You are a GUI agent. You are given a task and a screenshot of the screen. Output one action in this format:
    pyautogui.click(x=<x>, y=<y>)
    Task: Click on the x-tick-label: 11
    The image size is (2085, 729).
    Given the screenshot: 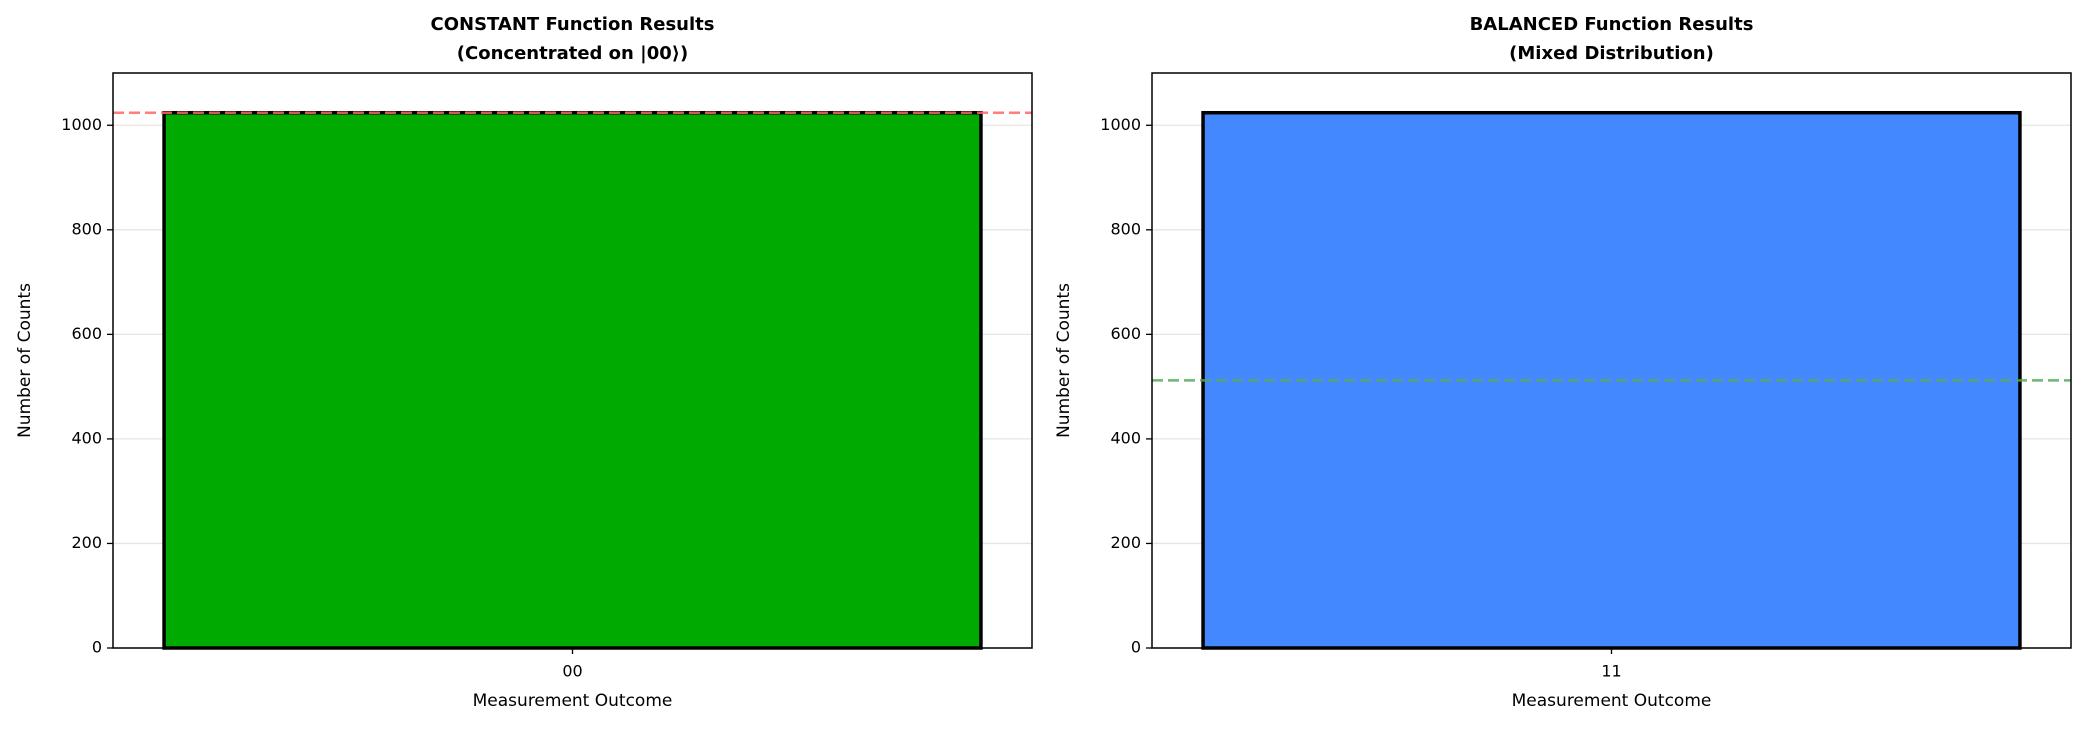 What is the action you would take?
    pyautogui.click(x=1611, y=671)
    